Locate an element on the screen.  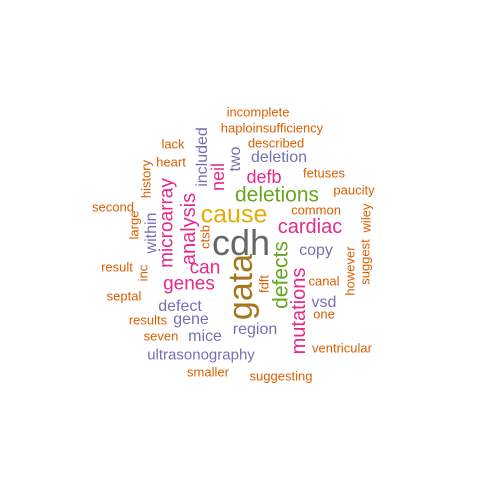
word: defb is located at coordinates (264, 177).